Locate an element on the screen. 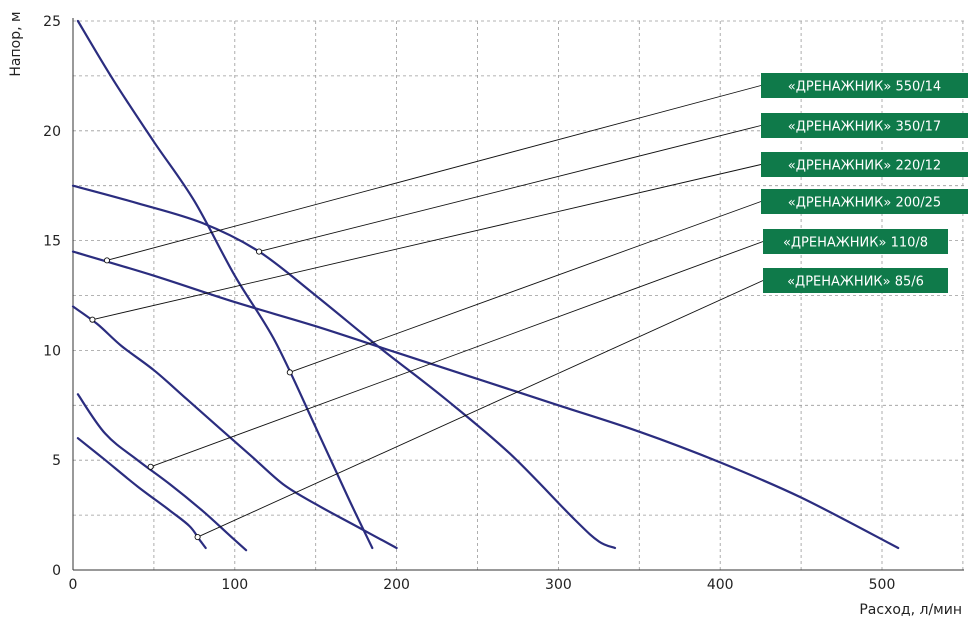 The width and height of the screenshot is (968, 622). y-tick-label: 0 is located at coordinates (56, 571).